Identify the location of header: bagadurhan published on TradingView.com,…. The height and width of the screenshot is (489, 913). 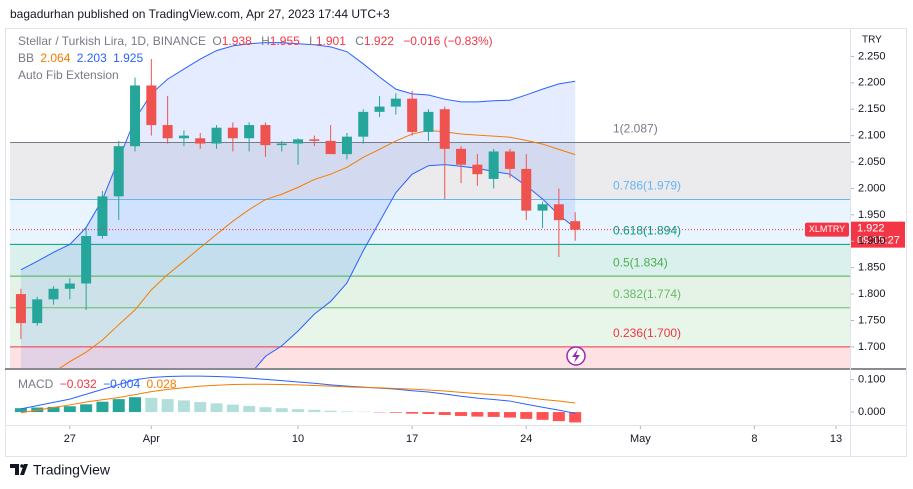
(200, 14).